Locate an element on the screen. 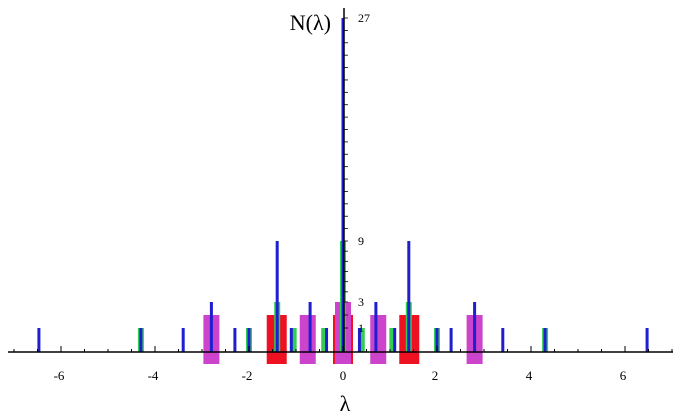  y-axis-title: N(λ) is located at coordinates (310, 22).